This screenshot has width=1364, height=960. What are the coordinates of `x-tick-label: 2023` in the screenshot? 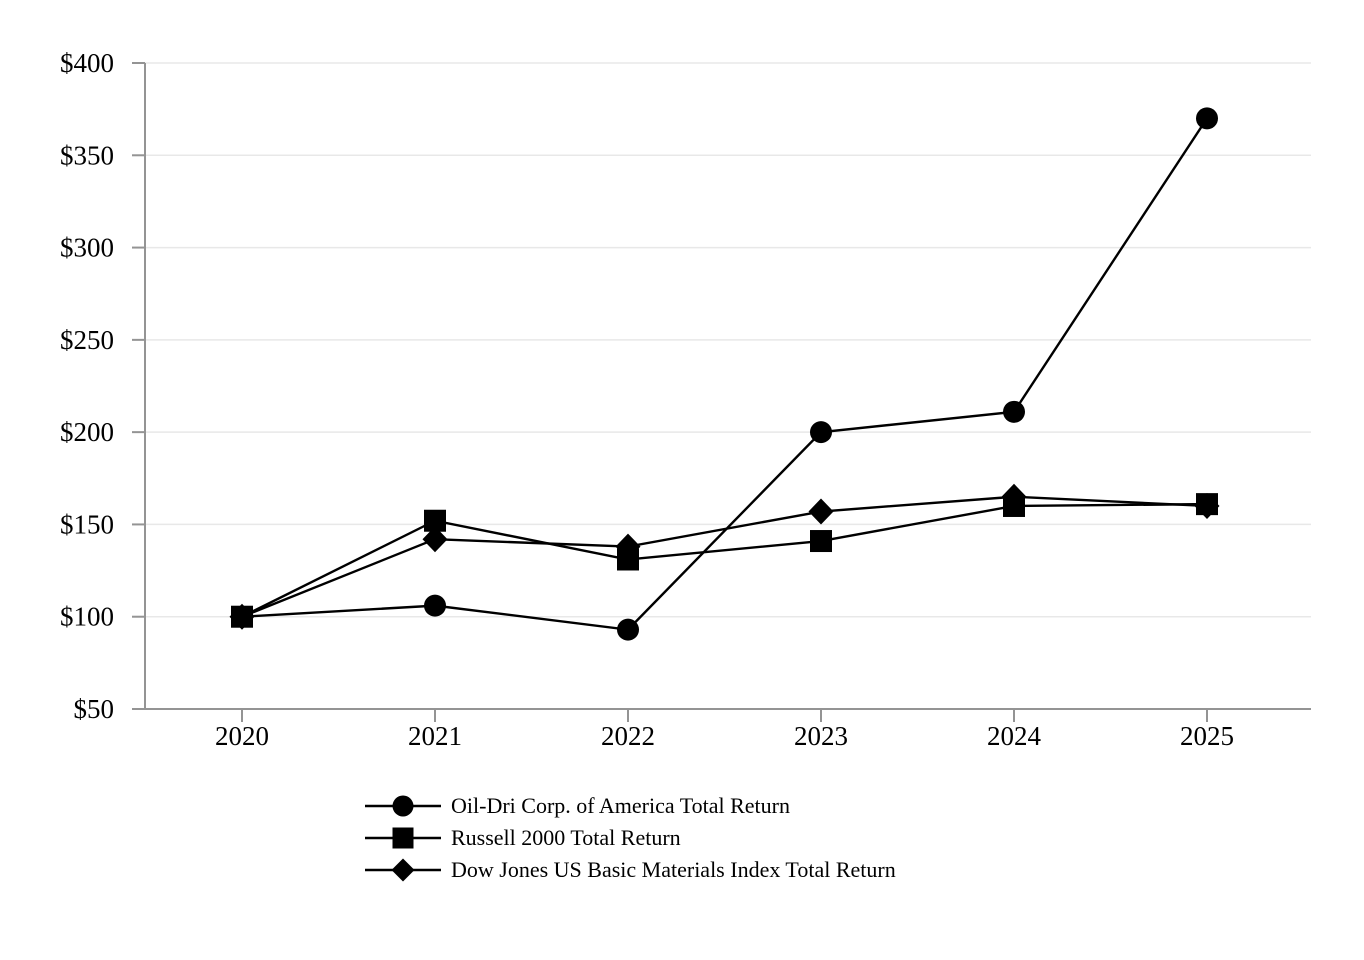 It's located at (821, 736).